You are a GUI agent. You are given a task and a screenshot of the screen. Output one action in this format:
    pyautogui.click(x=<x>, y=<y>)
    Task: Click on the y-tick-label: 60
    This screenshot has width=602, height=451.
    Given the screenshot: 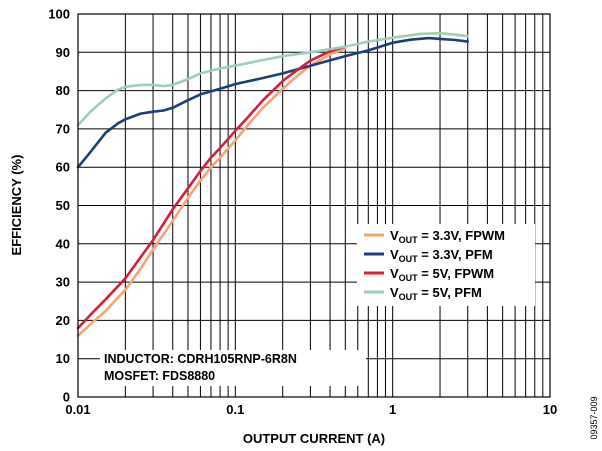 What is the action you would take?
    pyautogui.click(x=63, y=167)
    